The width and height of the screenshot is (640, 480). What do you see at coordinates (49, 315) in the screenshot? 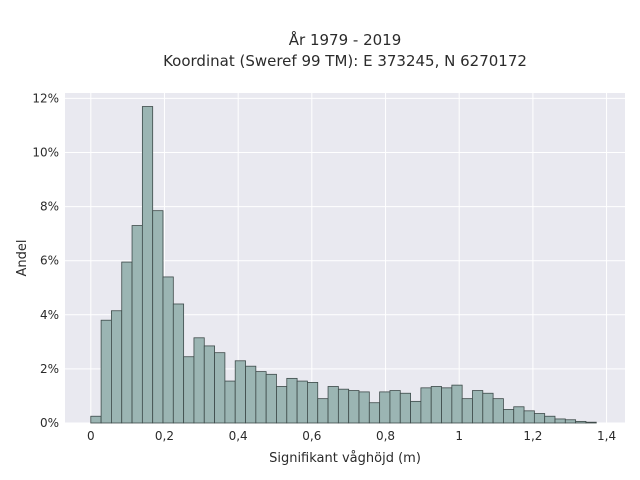
I see `y-tick-label: 4%` at bounding box center [49, 315].